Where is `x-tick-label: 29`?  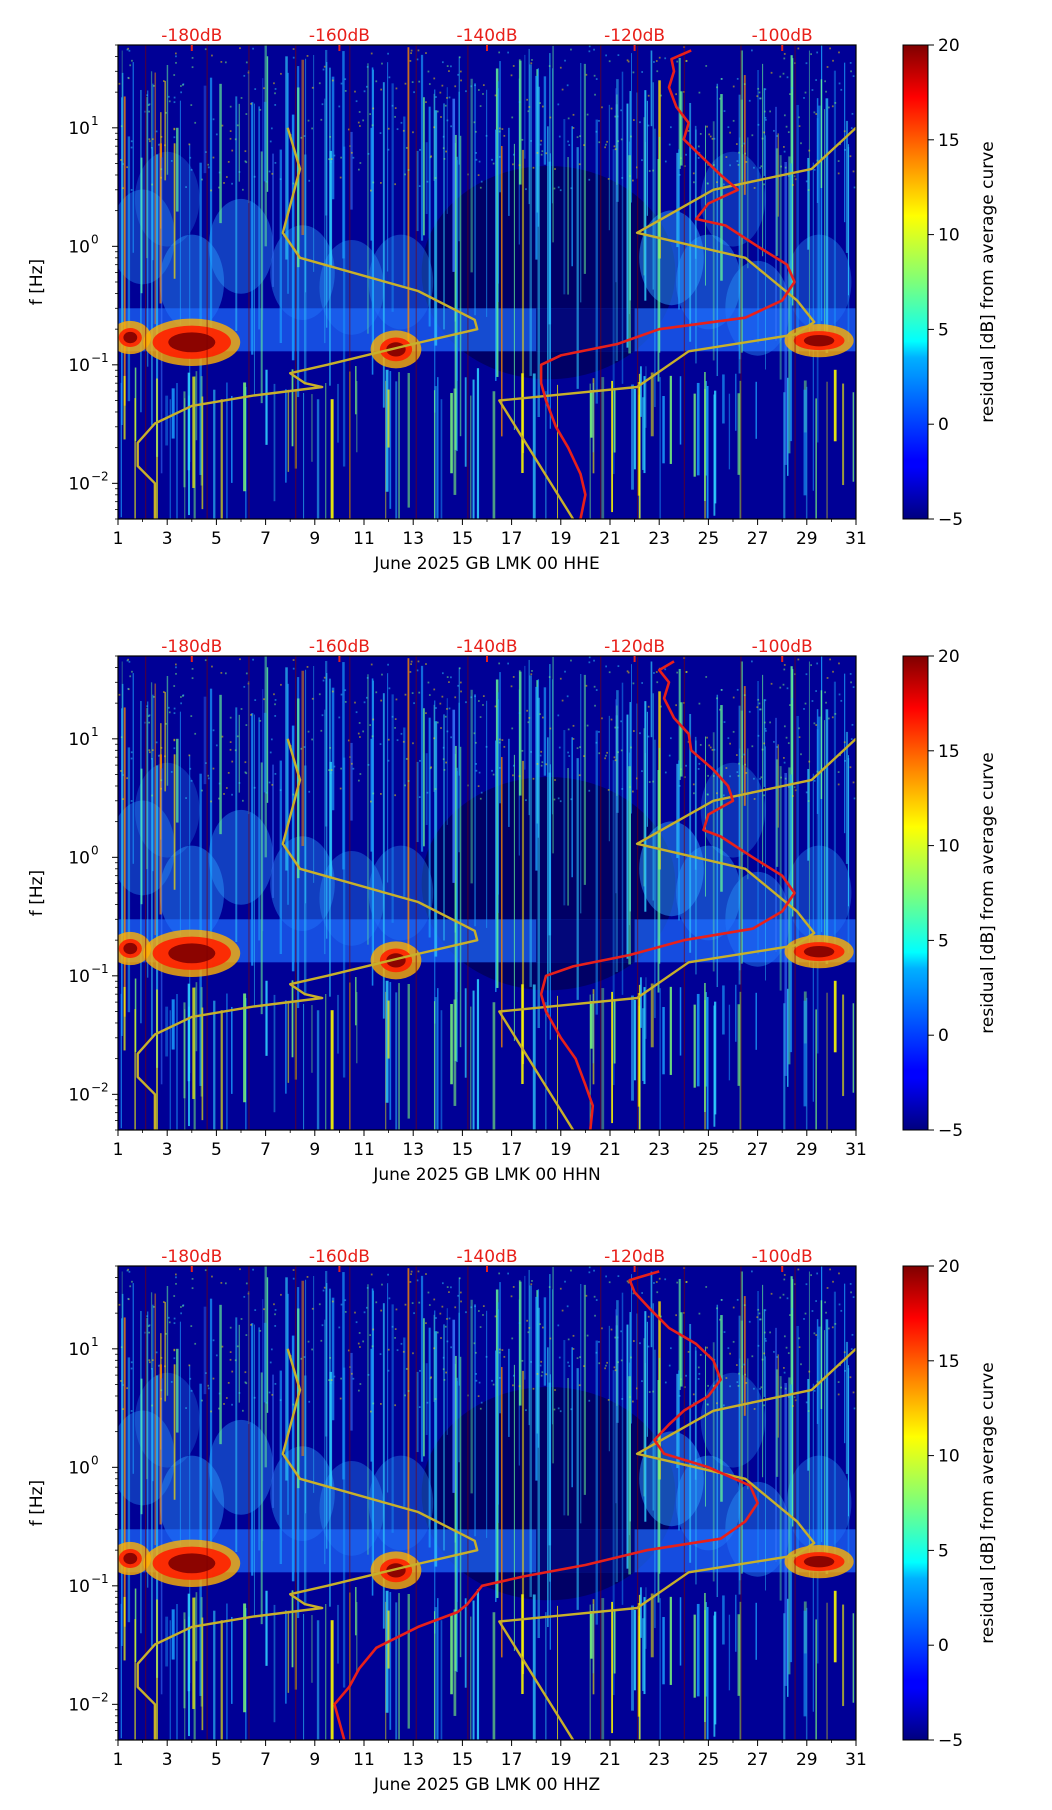 x-tick-label: 29 is located at coordinates (807, 539).